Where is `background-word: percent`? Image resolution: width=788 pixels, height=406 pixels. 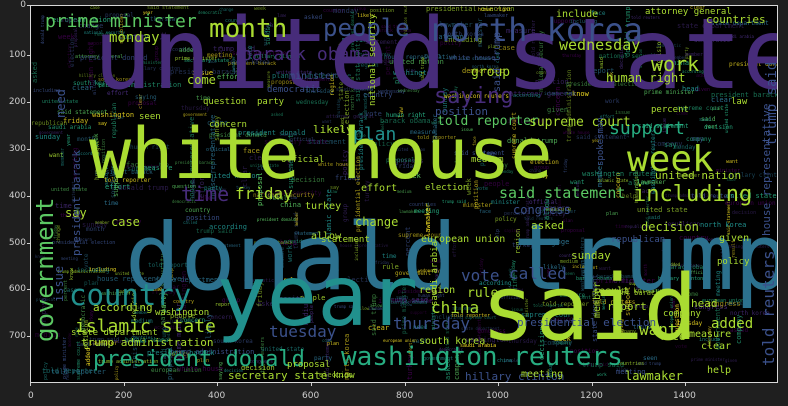
background-word: percent is located at coordinates (110, 86).